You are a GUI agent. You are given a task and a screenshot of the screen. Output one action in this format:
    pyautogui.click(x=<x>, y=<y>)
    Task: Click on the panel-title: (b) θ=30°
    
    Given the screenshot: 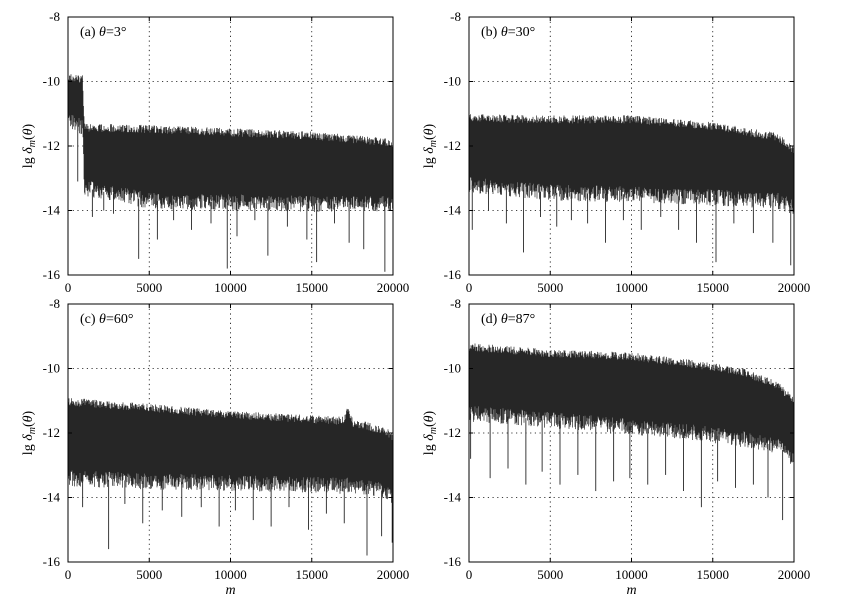 What is the action you would take?
    pyautogui.click(x=508, y=32)
    